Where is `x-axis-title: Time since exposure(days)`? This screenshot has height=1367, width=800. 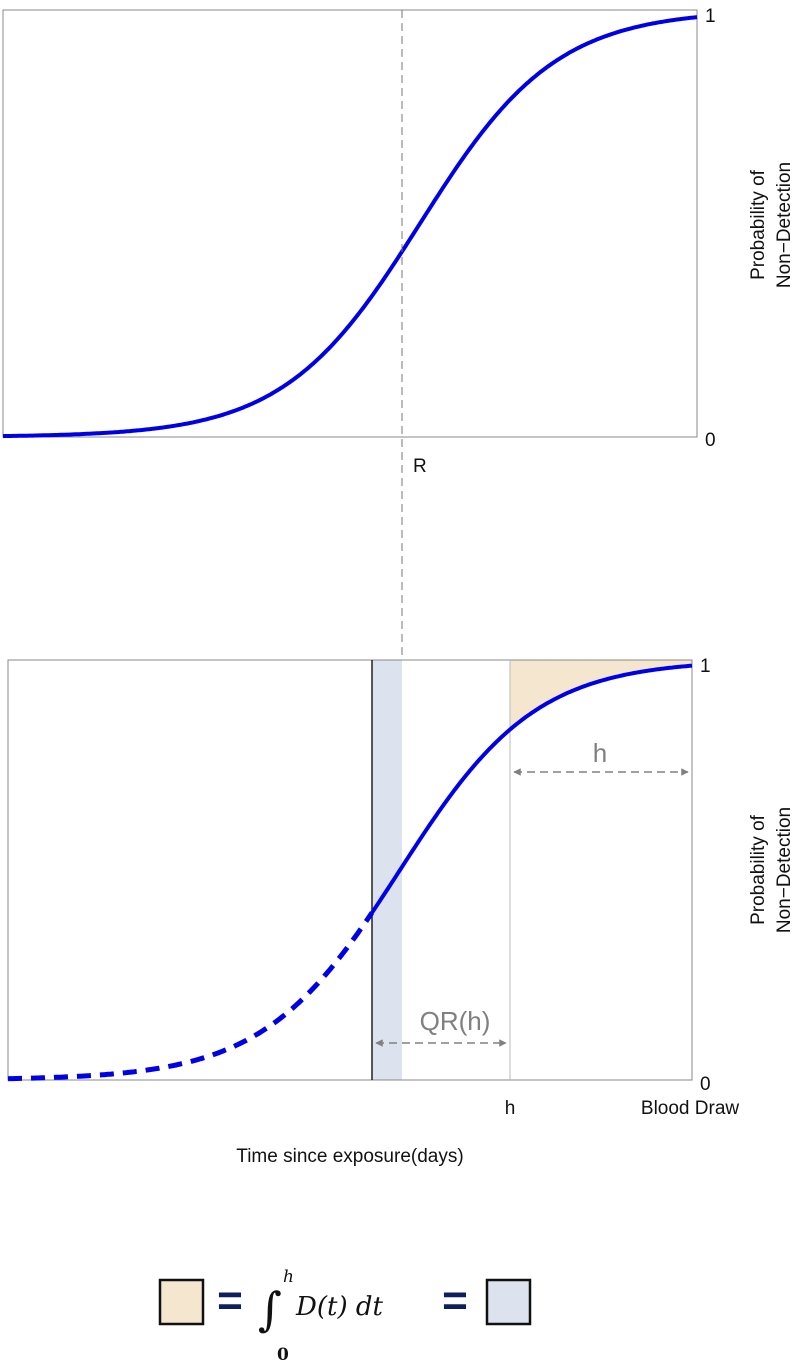 x-axis-title: Time since exposure(days) is located at coordinates (349, 1156).